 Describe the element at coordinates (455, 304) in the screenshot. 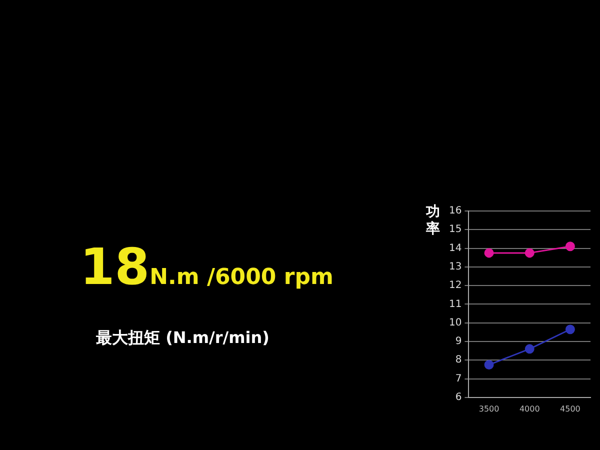

I see `y-tick-label: 11` at that location.